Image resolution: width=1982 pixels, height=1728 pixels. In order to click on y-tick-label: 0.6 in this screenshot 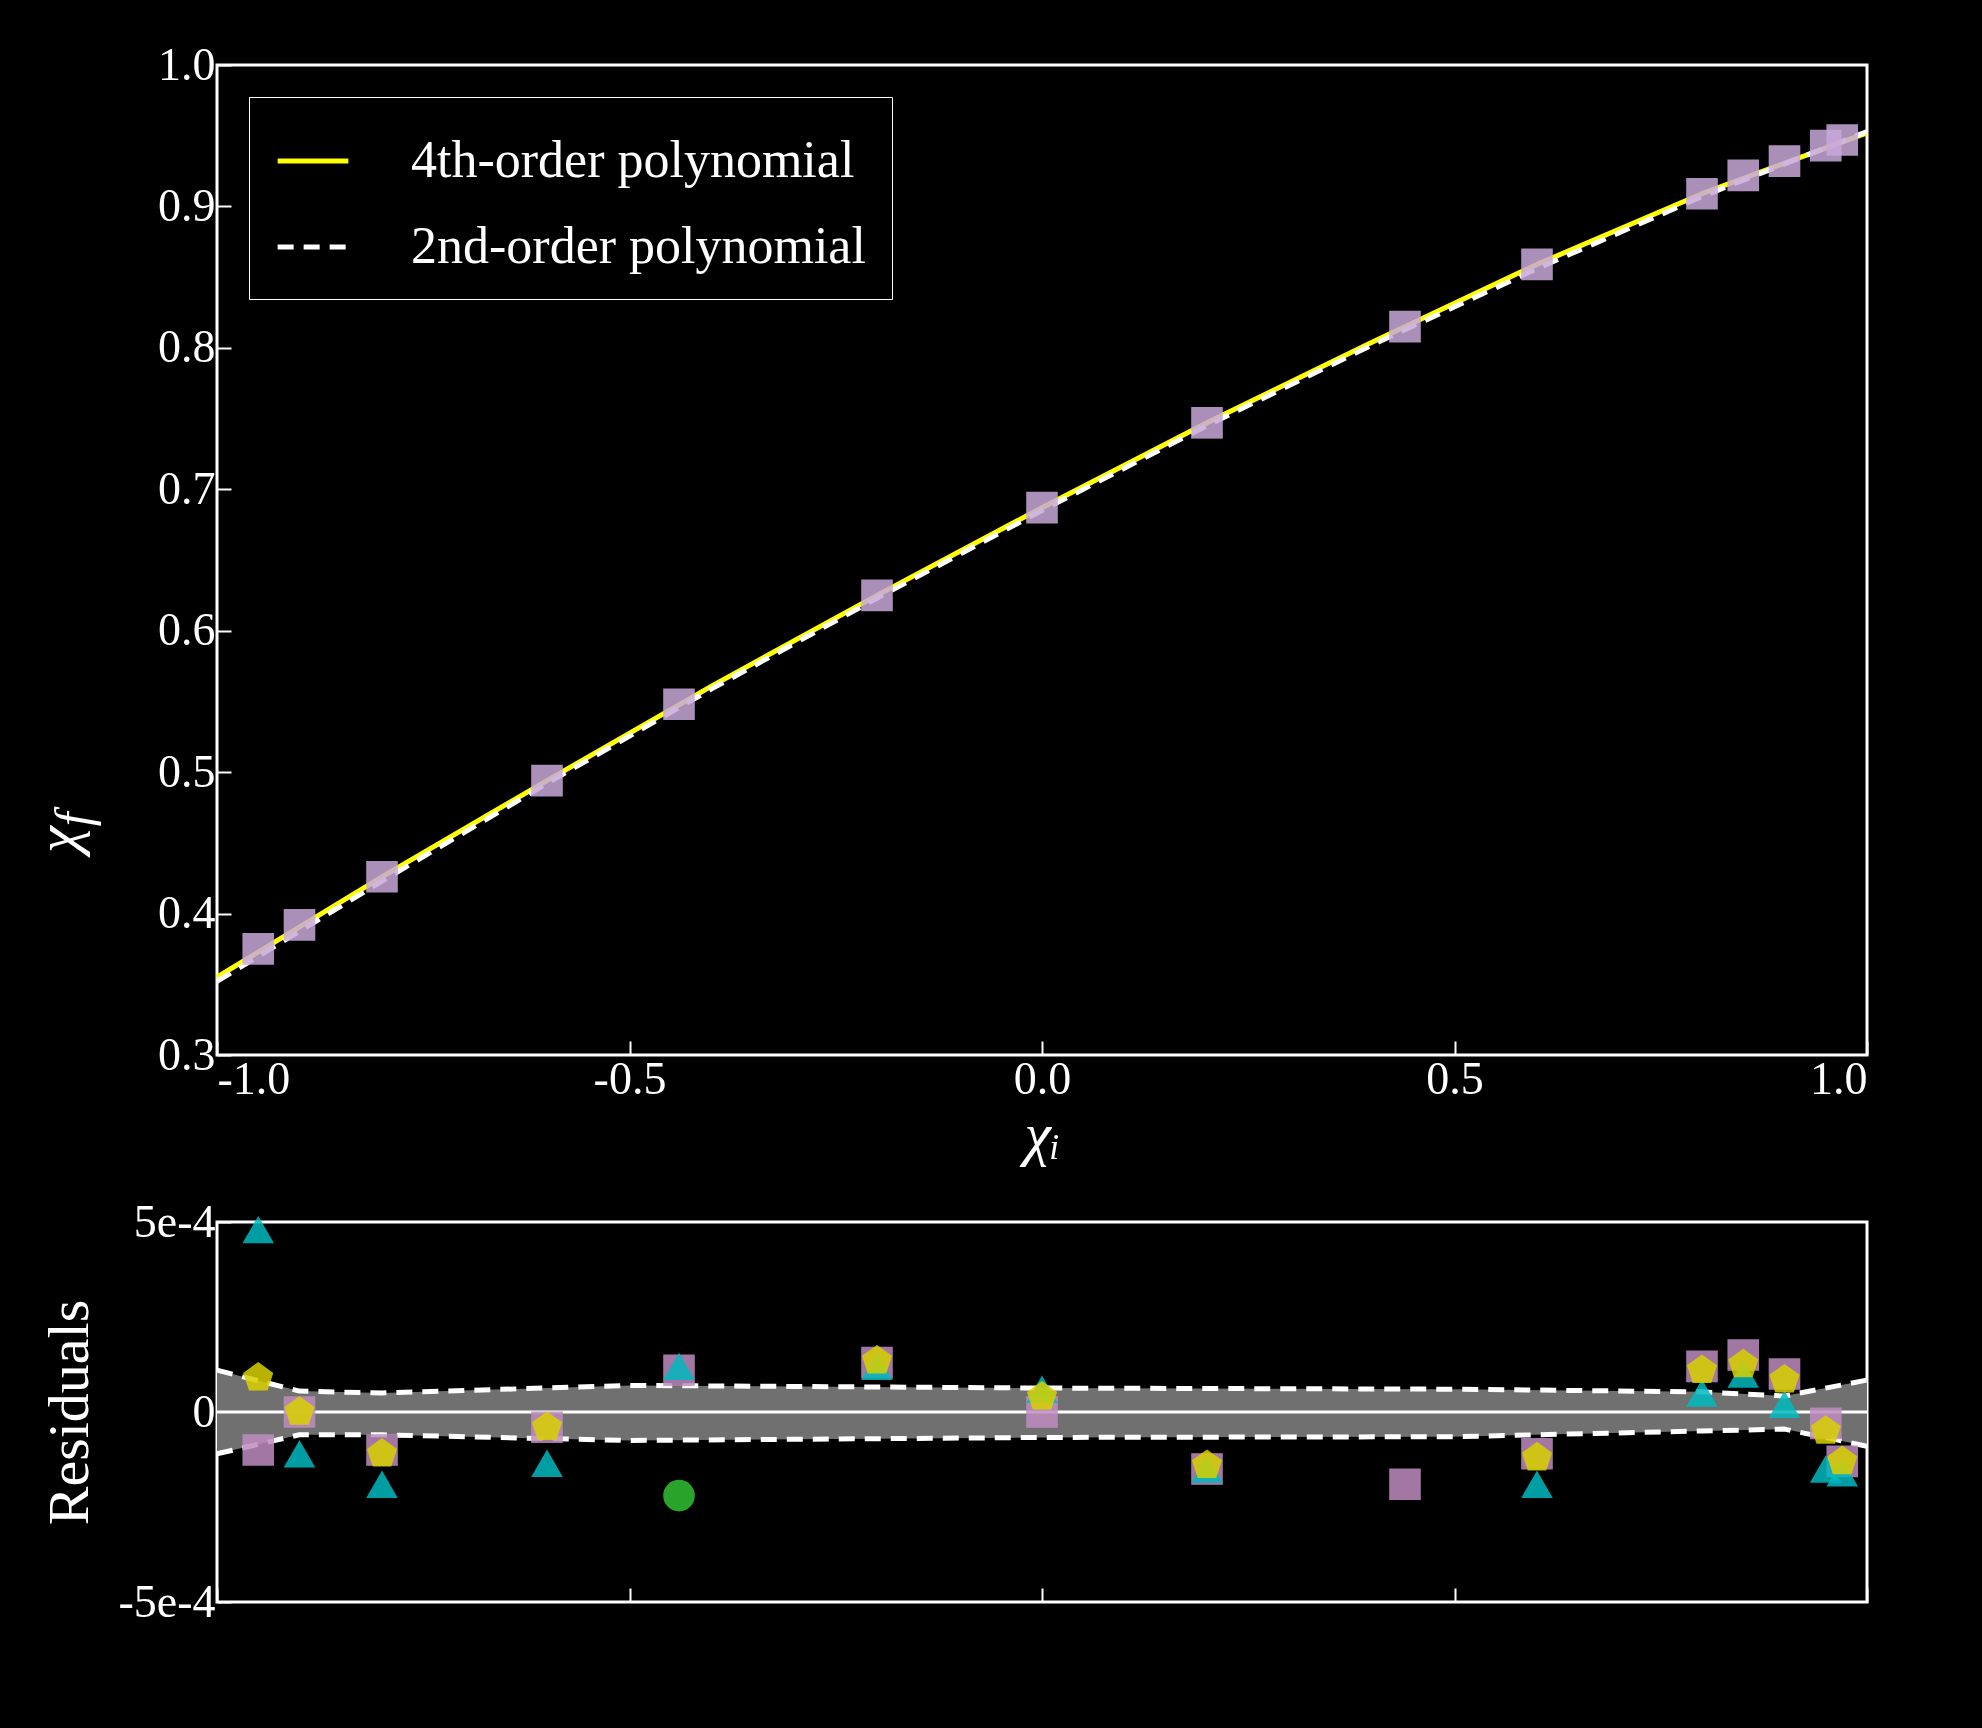, I will do `click(187, 630)`.